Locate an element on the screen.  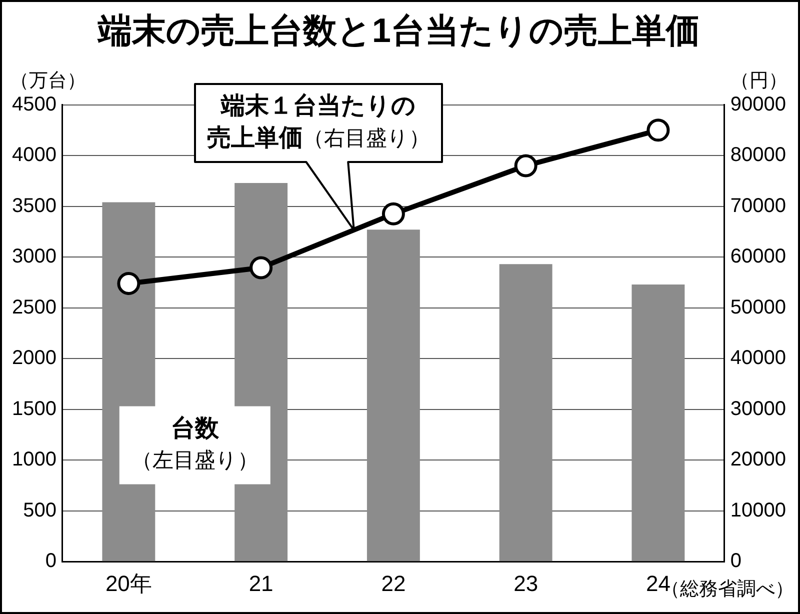
y2-tick-label: 70000 is located at coordinates (758, 205).